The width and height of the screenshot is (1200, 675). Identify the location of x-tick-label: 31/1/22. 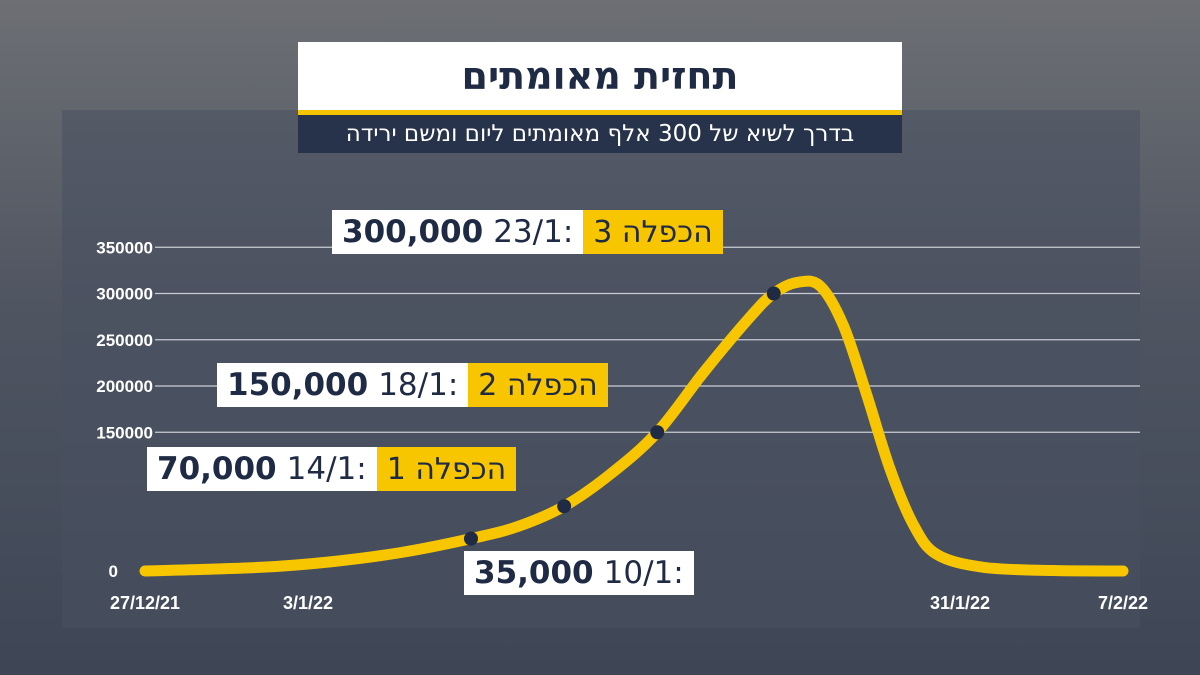
(960, 603).